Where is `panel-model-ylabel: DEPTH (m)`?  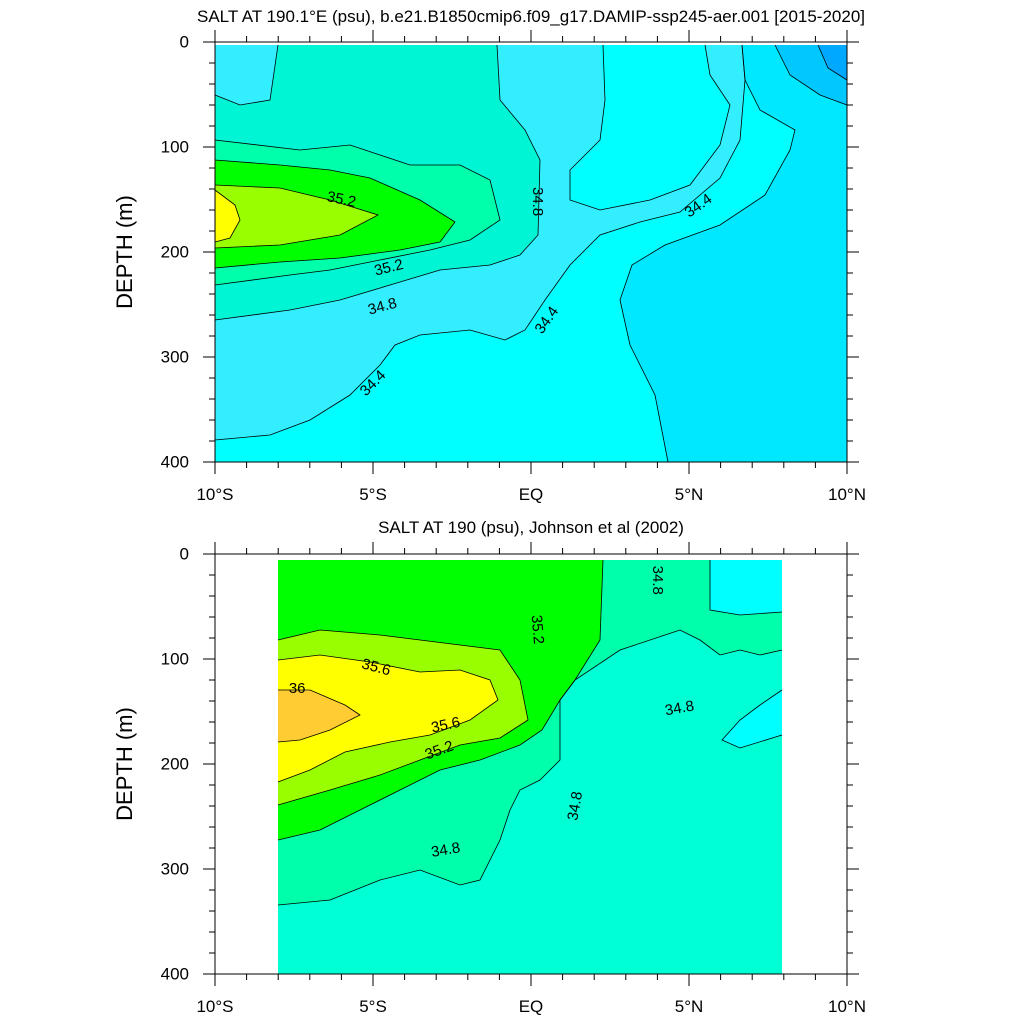
panel-model-ylabel: DEPTH (m) is located at coordinates (124, 252).